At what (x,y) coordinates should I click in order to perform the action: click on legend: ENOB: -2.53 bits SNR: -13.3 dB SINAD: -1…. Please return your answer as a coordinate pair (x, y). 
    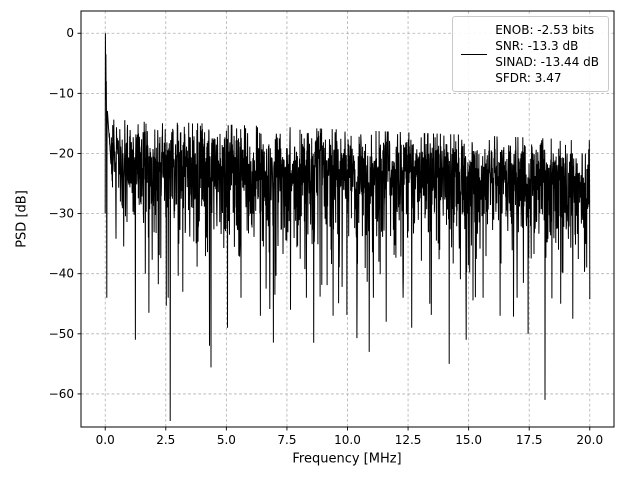
    Looking at the image, I should click on (530, 54).